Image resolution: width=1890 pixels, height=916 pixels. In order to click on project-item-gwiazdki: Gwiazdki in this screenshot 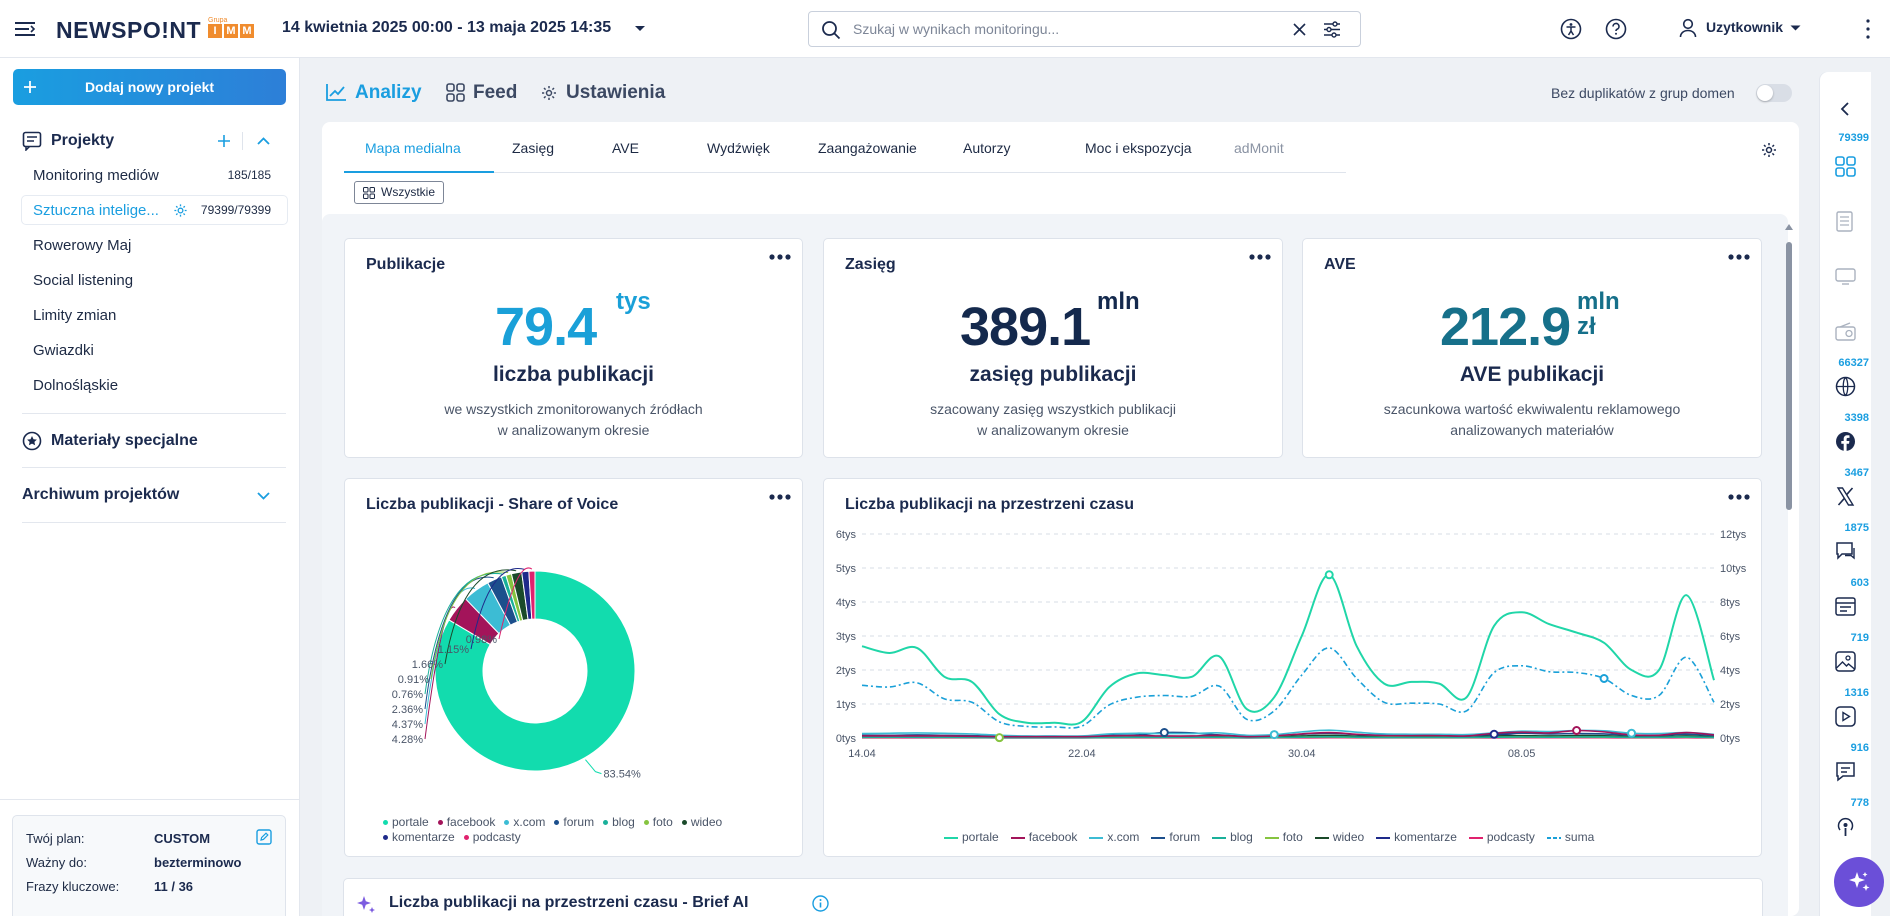, I will do `click(154, 350)`.